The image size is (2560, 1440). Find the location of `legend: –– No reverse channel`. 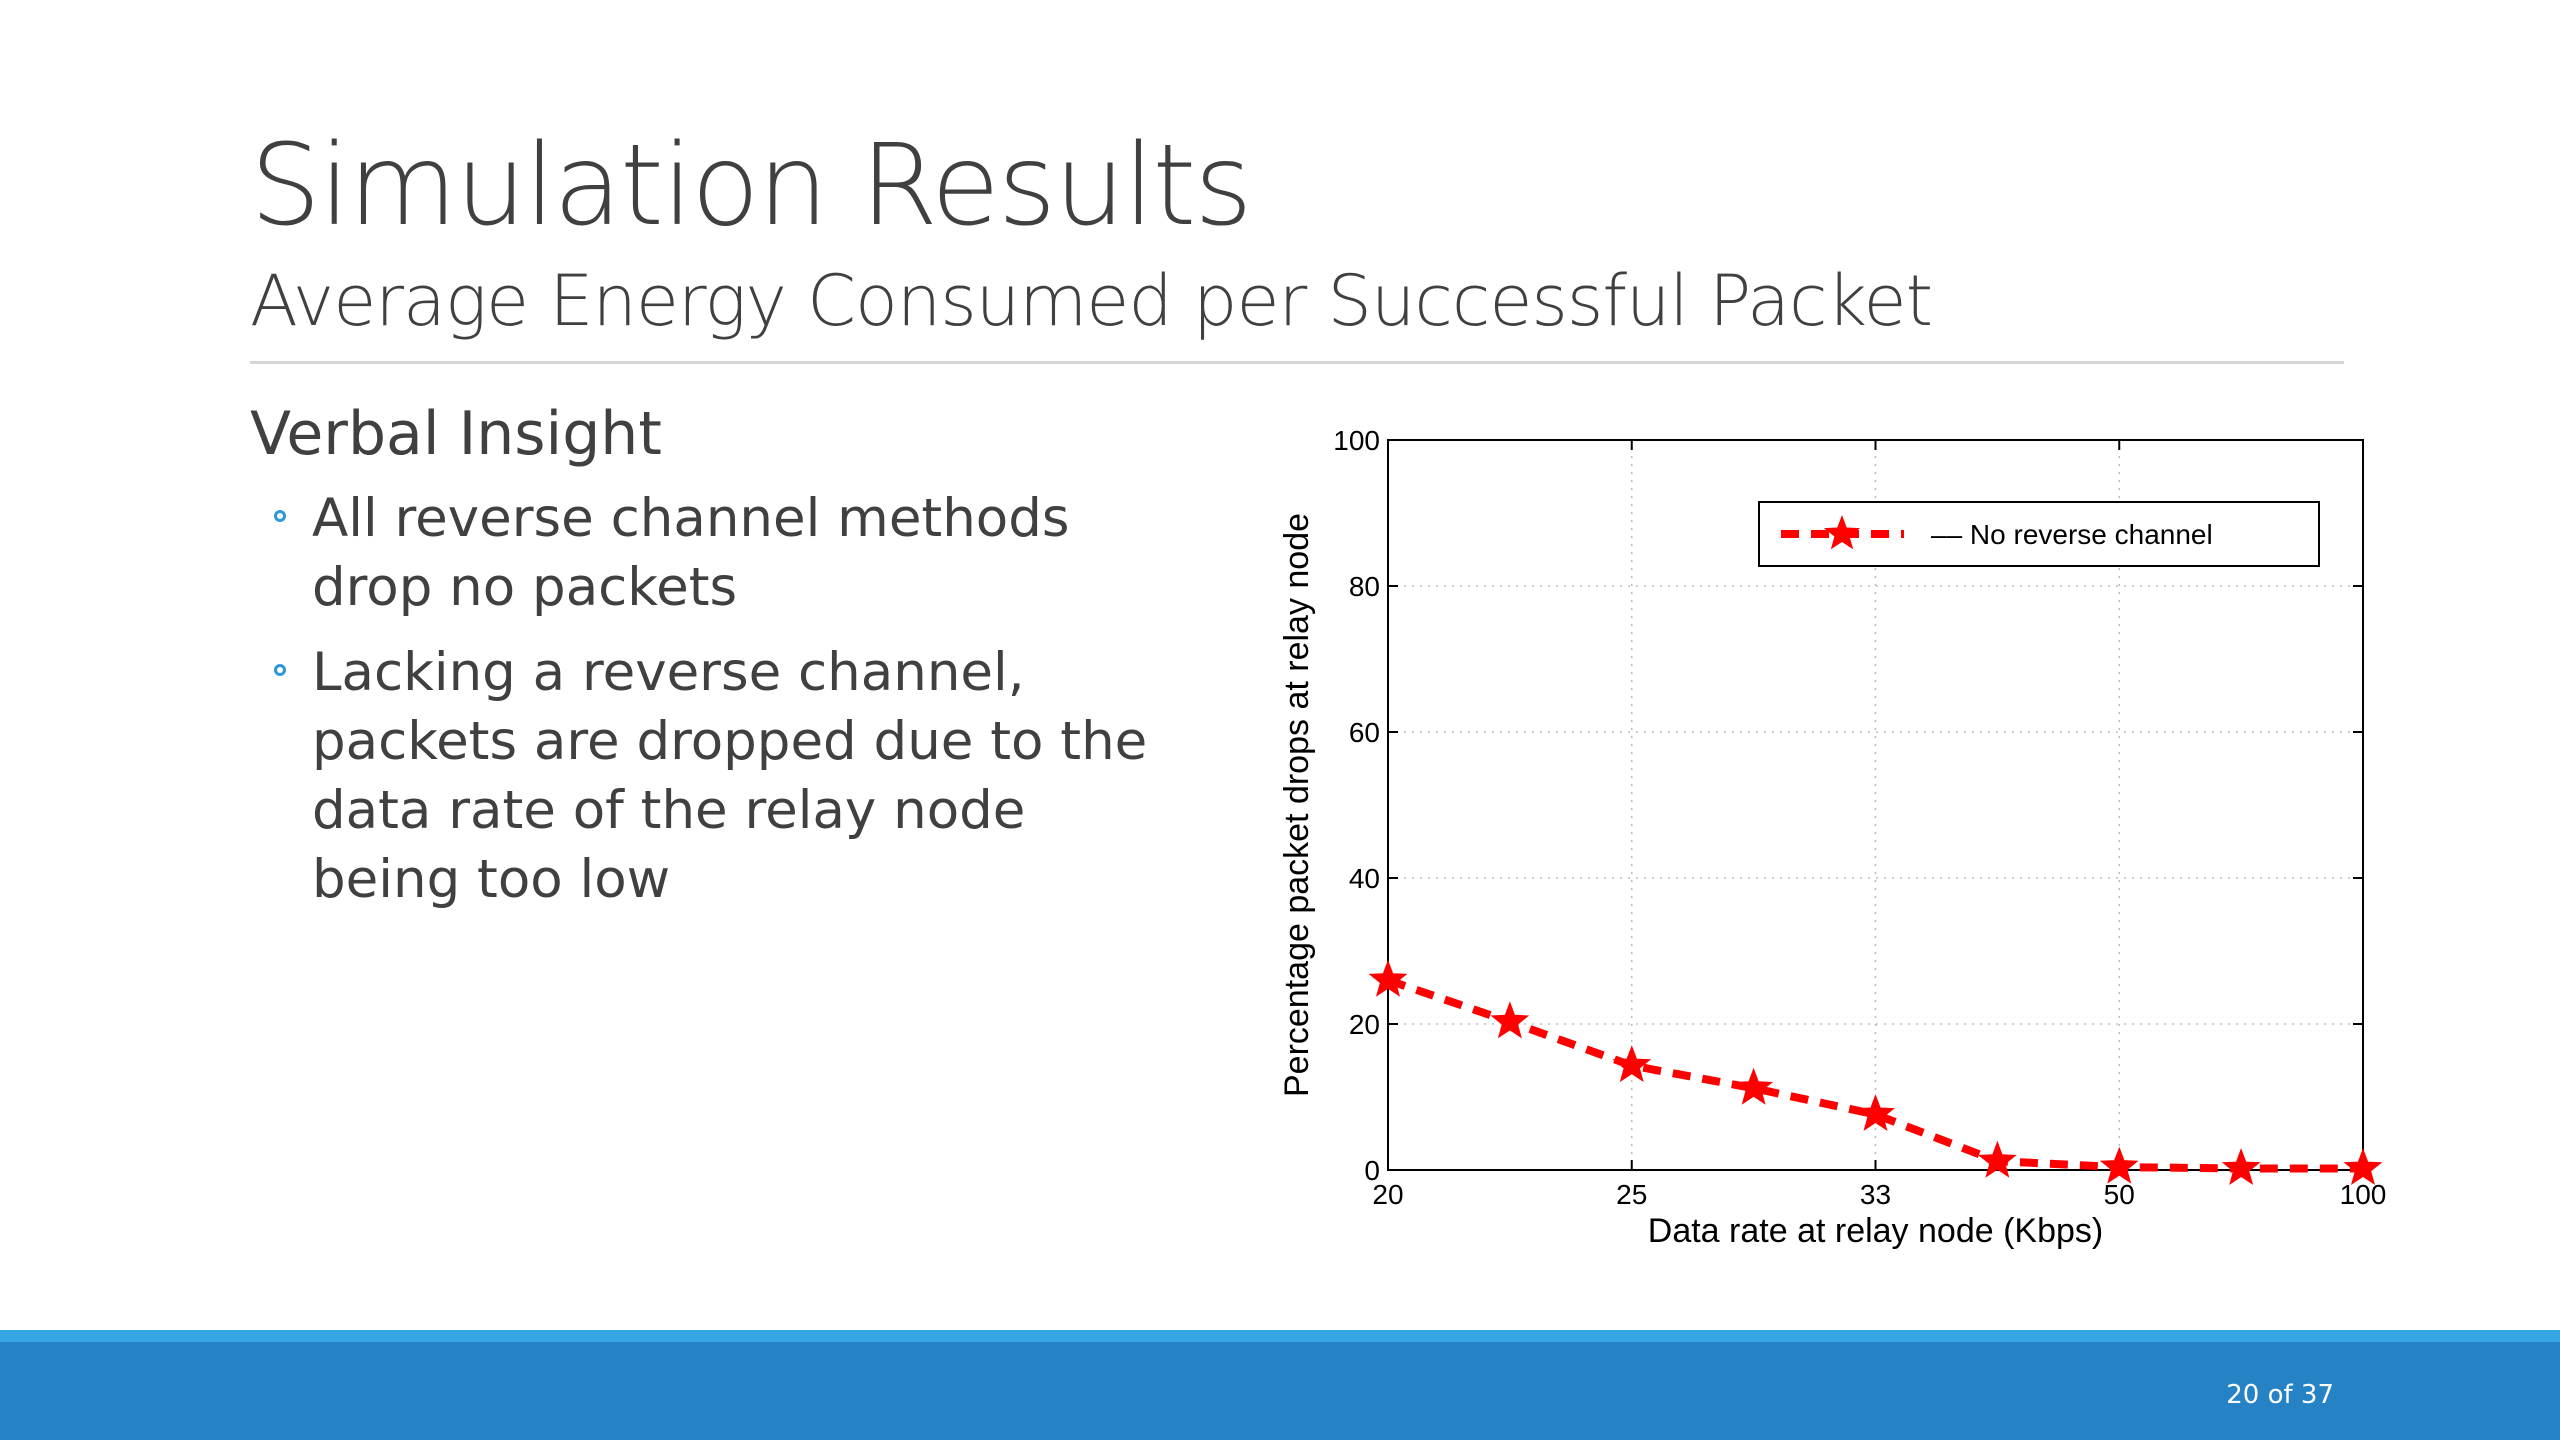

legend: –– No reverse channel is located at coordinates (2039, 534).